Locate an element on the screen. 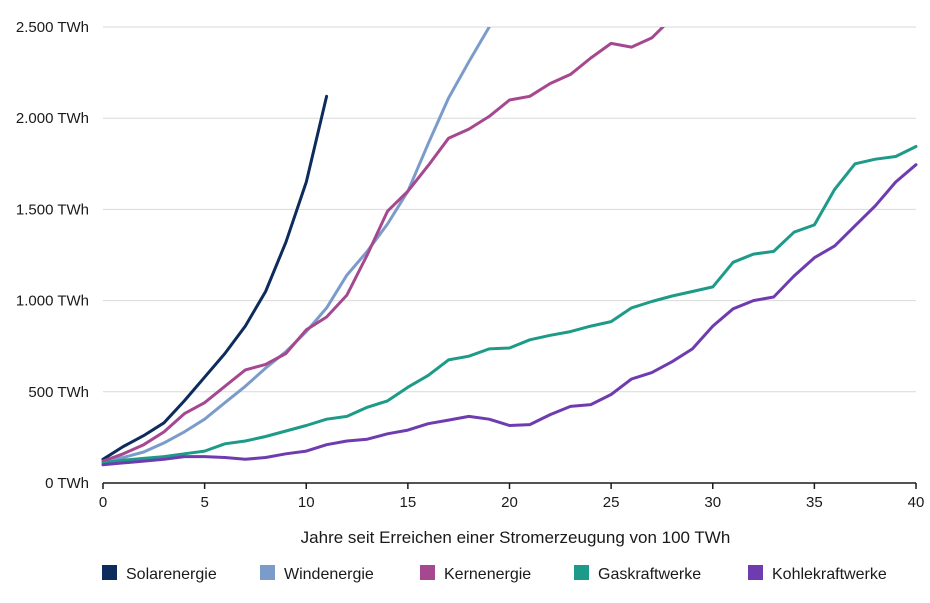 The height and width of the screenshot is (603, 930). y-tick-label: 1.500 TWh is located at coordinates (52, 209).